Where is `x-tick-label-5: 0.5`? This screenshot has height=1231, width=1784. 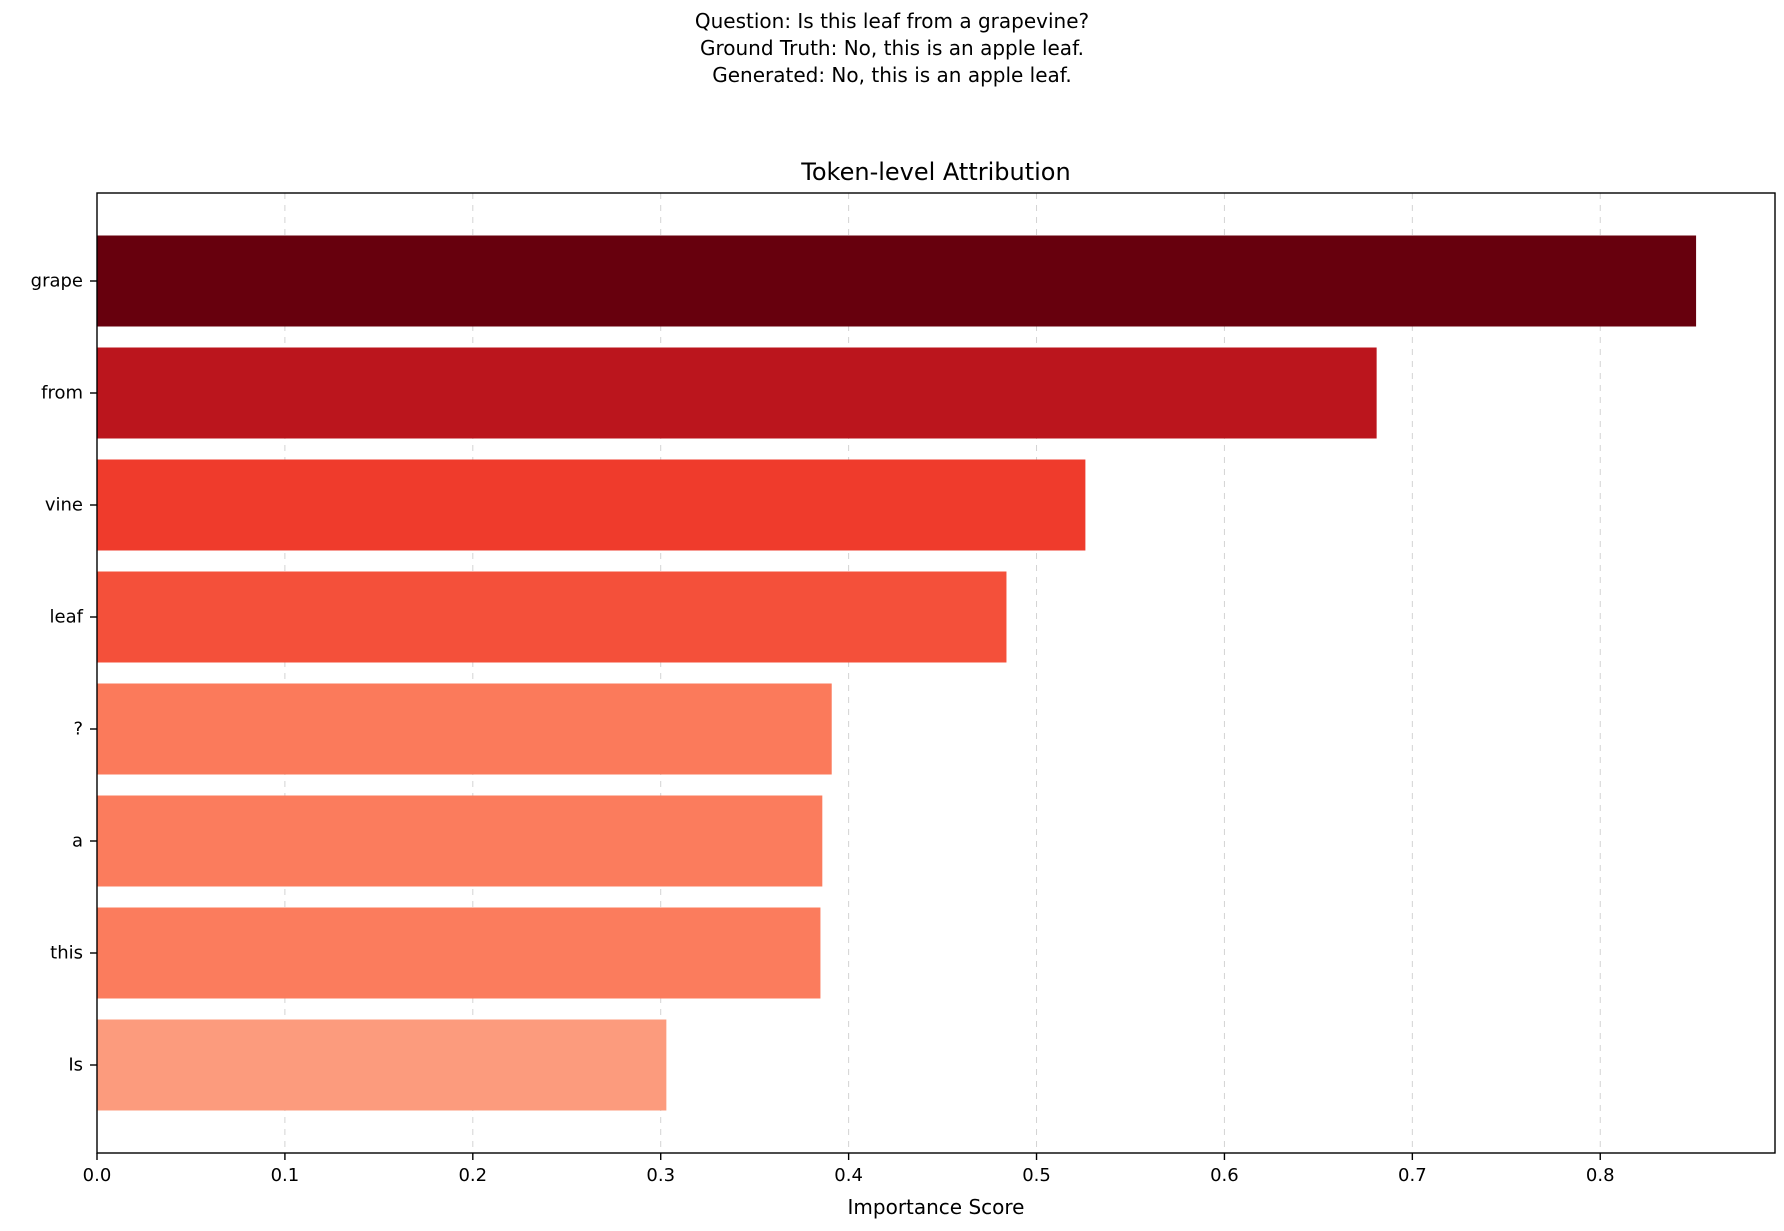
x-tick-label-5: 0.5 is located at coordinates (1036, 1175).